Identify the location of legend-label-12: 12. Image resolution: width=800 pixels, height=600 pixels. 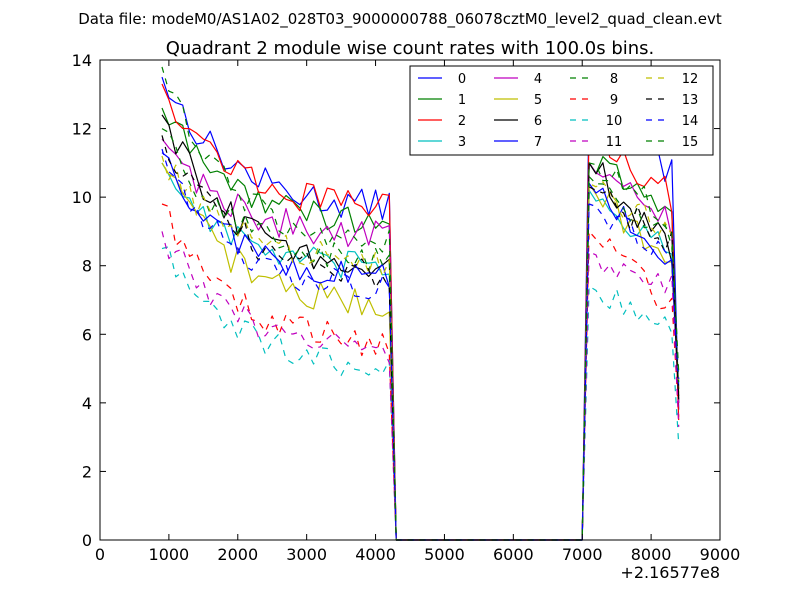
(690, 79).